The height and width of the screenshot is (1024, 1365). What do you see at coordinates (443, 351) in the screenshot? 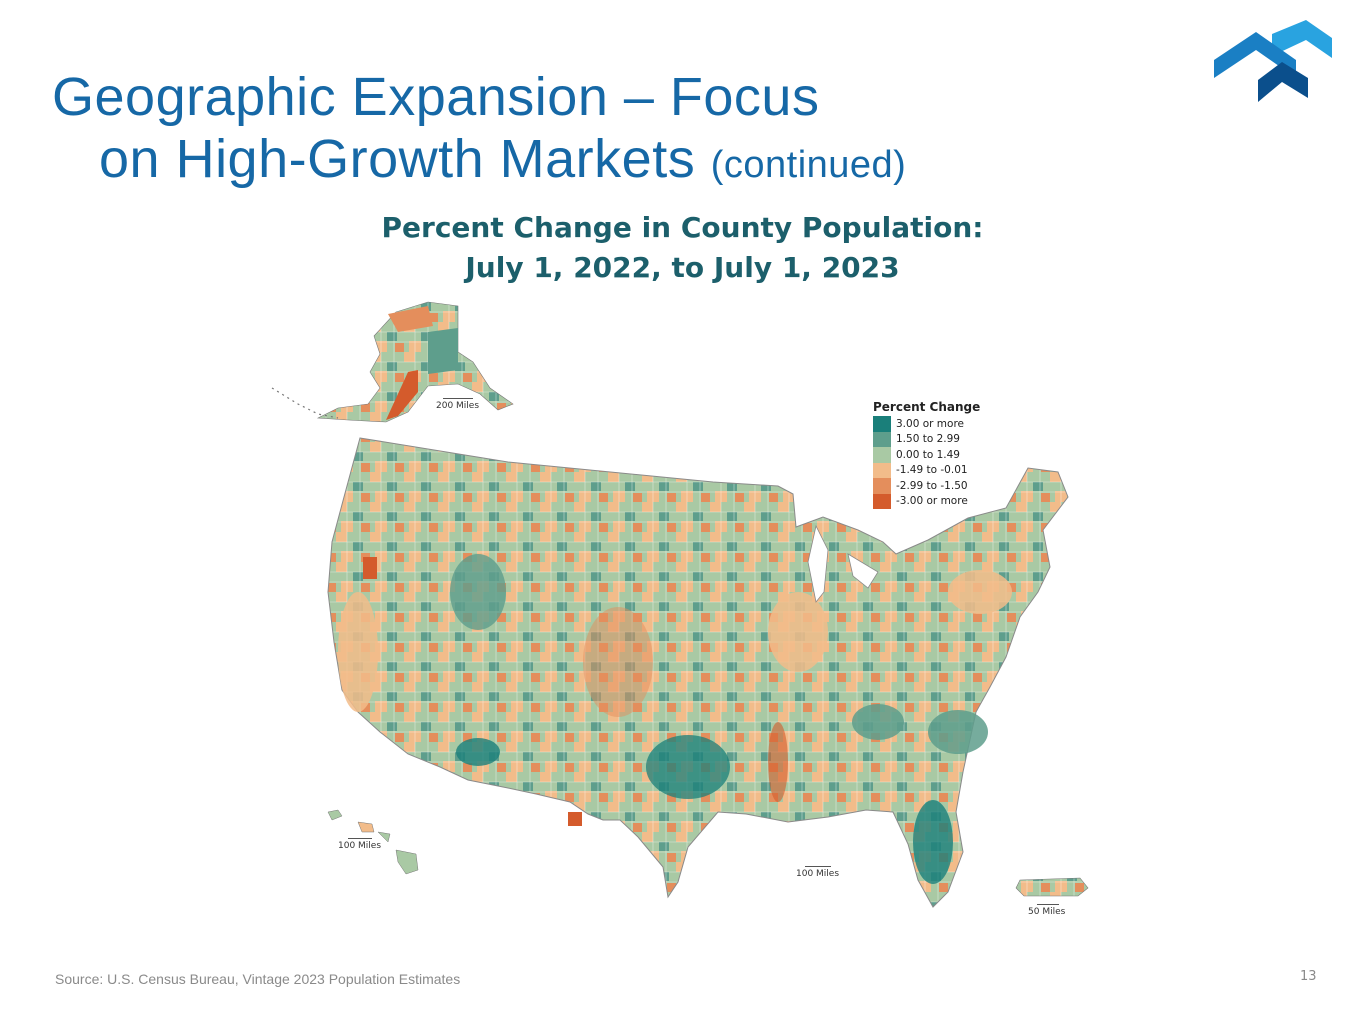
I see `alaska-region-teal` at bounding box center [443, 351].